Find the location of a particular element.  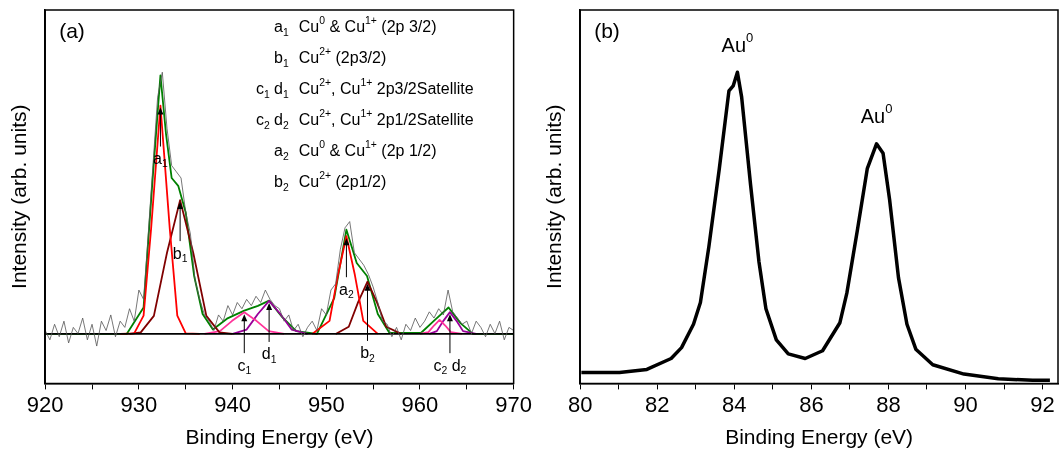

x-tick-label: 970 is located at coordinates (514, 404).